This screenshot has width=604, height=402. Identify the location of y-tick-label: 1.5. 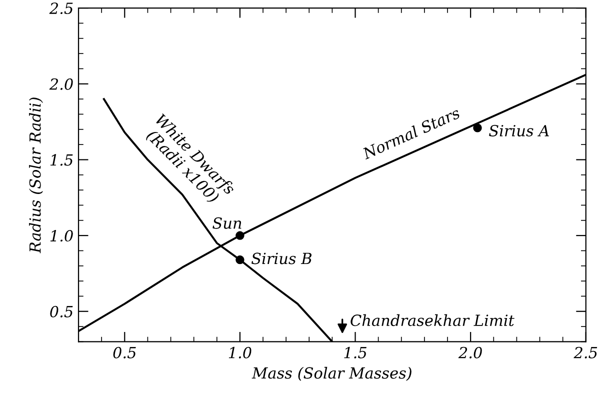
(61, 160).